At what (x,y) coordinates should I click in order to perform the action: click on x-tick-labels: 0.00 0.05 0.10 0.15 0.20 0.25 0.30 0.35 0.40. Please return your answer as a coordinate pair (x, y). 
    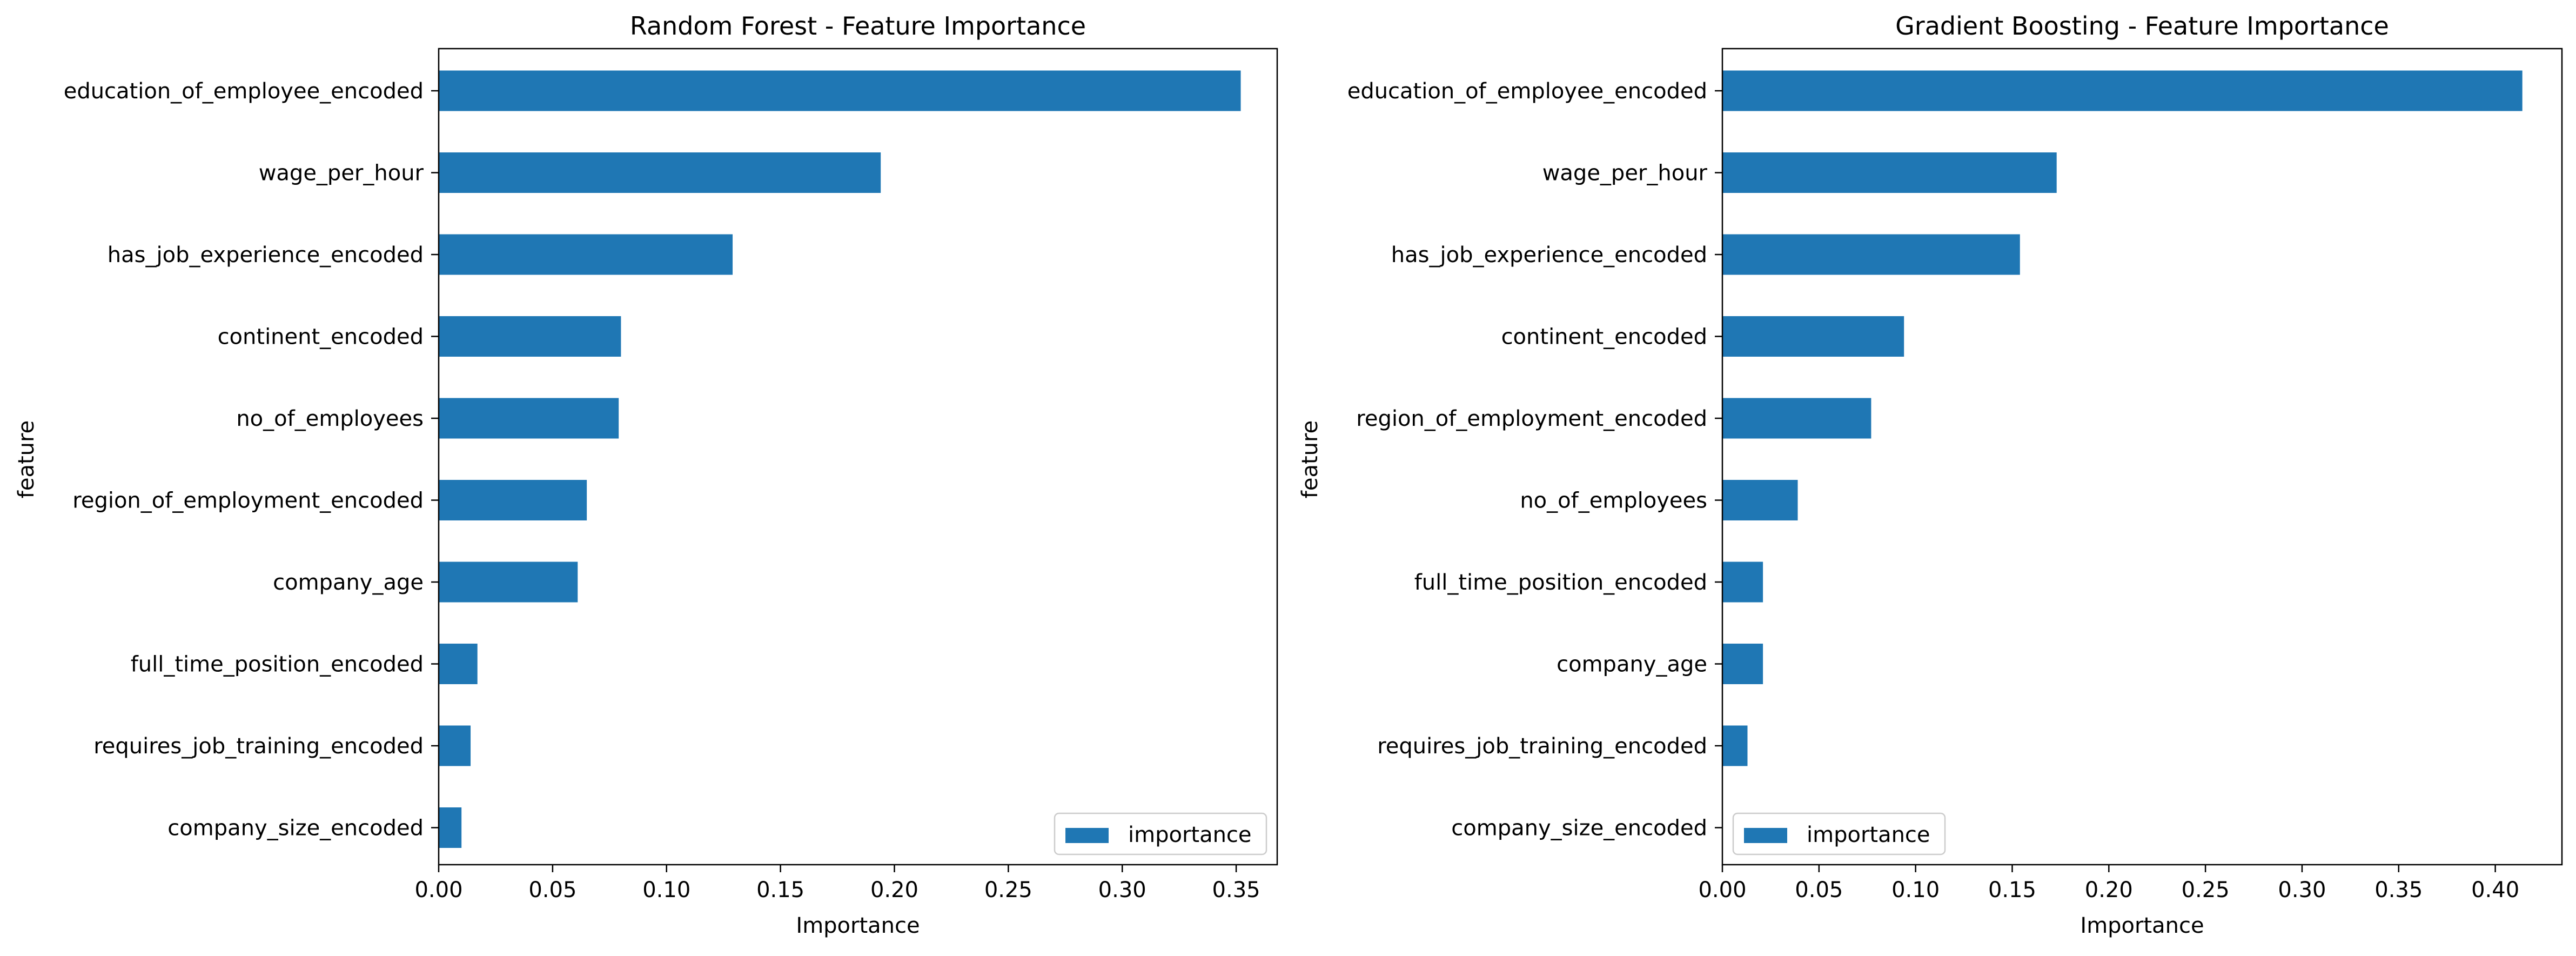
    Looking at the image, I should click on (2108, 883).